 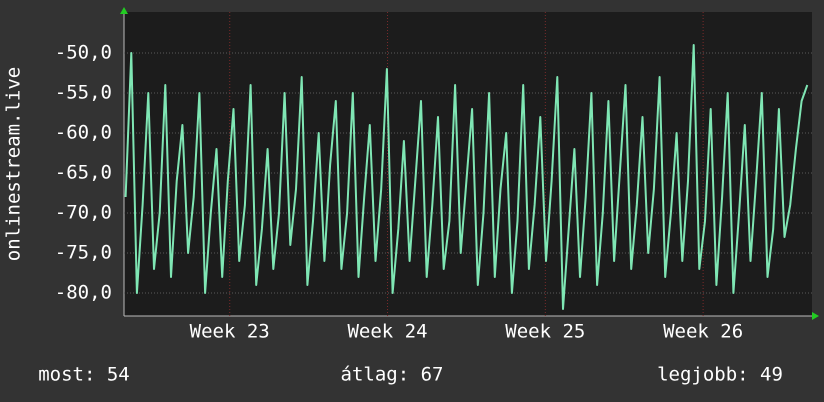 What do you see at coordinates (84, 375) in the screenshot?
I see `summary-now: most: 54` at bounding box center [84, 375].